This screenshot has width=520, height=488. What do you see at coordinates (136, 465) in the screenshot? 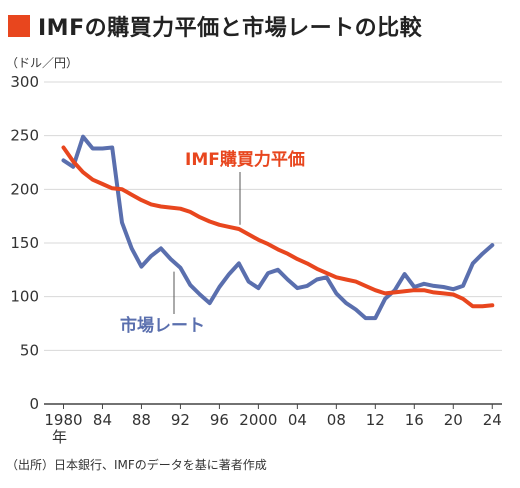
I see `source-note: （出所）日本銀行、IMFのデータを基に著者作成` at bounding box center [136, 465].